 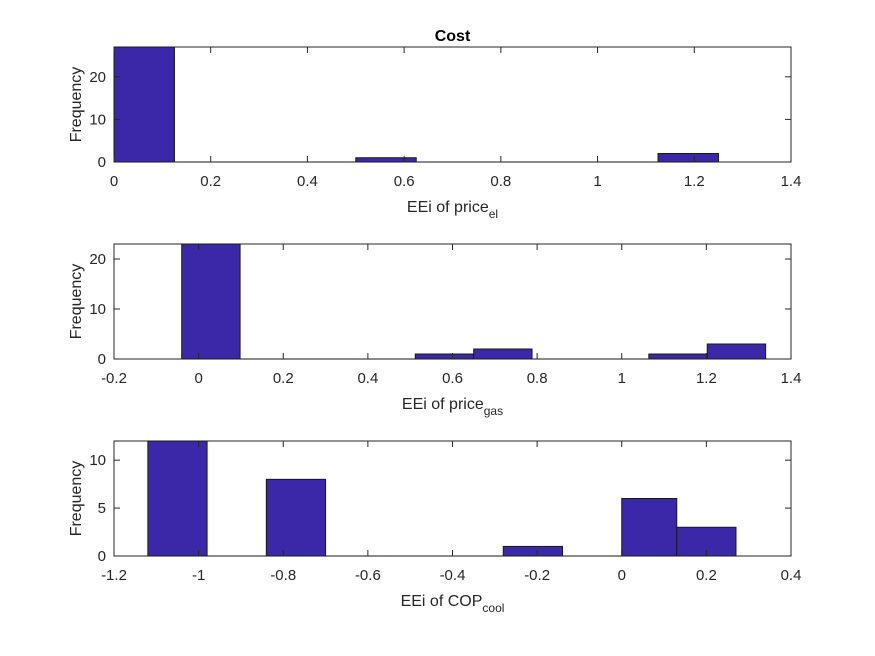 I want to click on chart-title: Cost, so click(x=453, y=36).